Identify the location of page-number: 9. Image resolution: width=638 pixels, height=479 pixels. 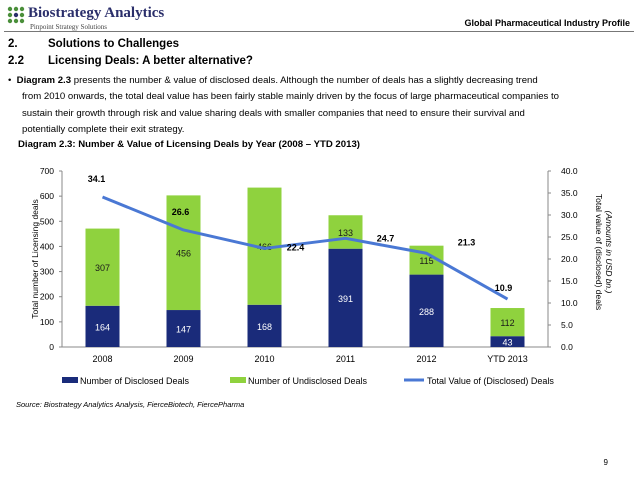
(605, 462).